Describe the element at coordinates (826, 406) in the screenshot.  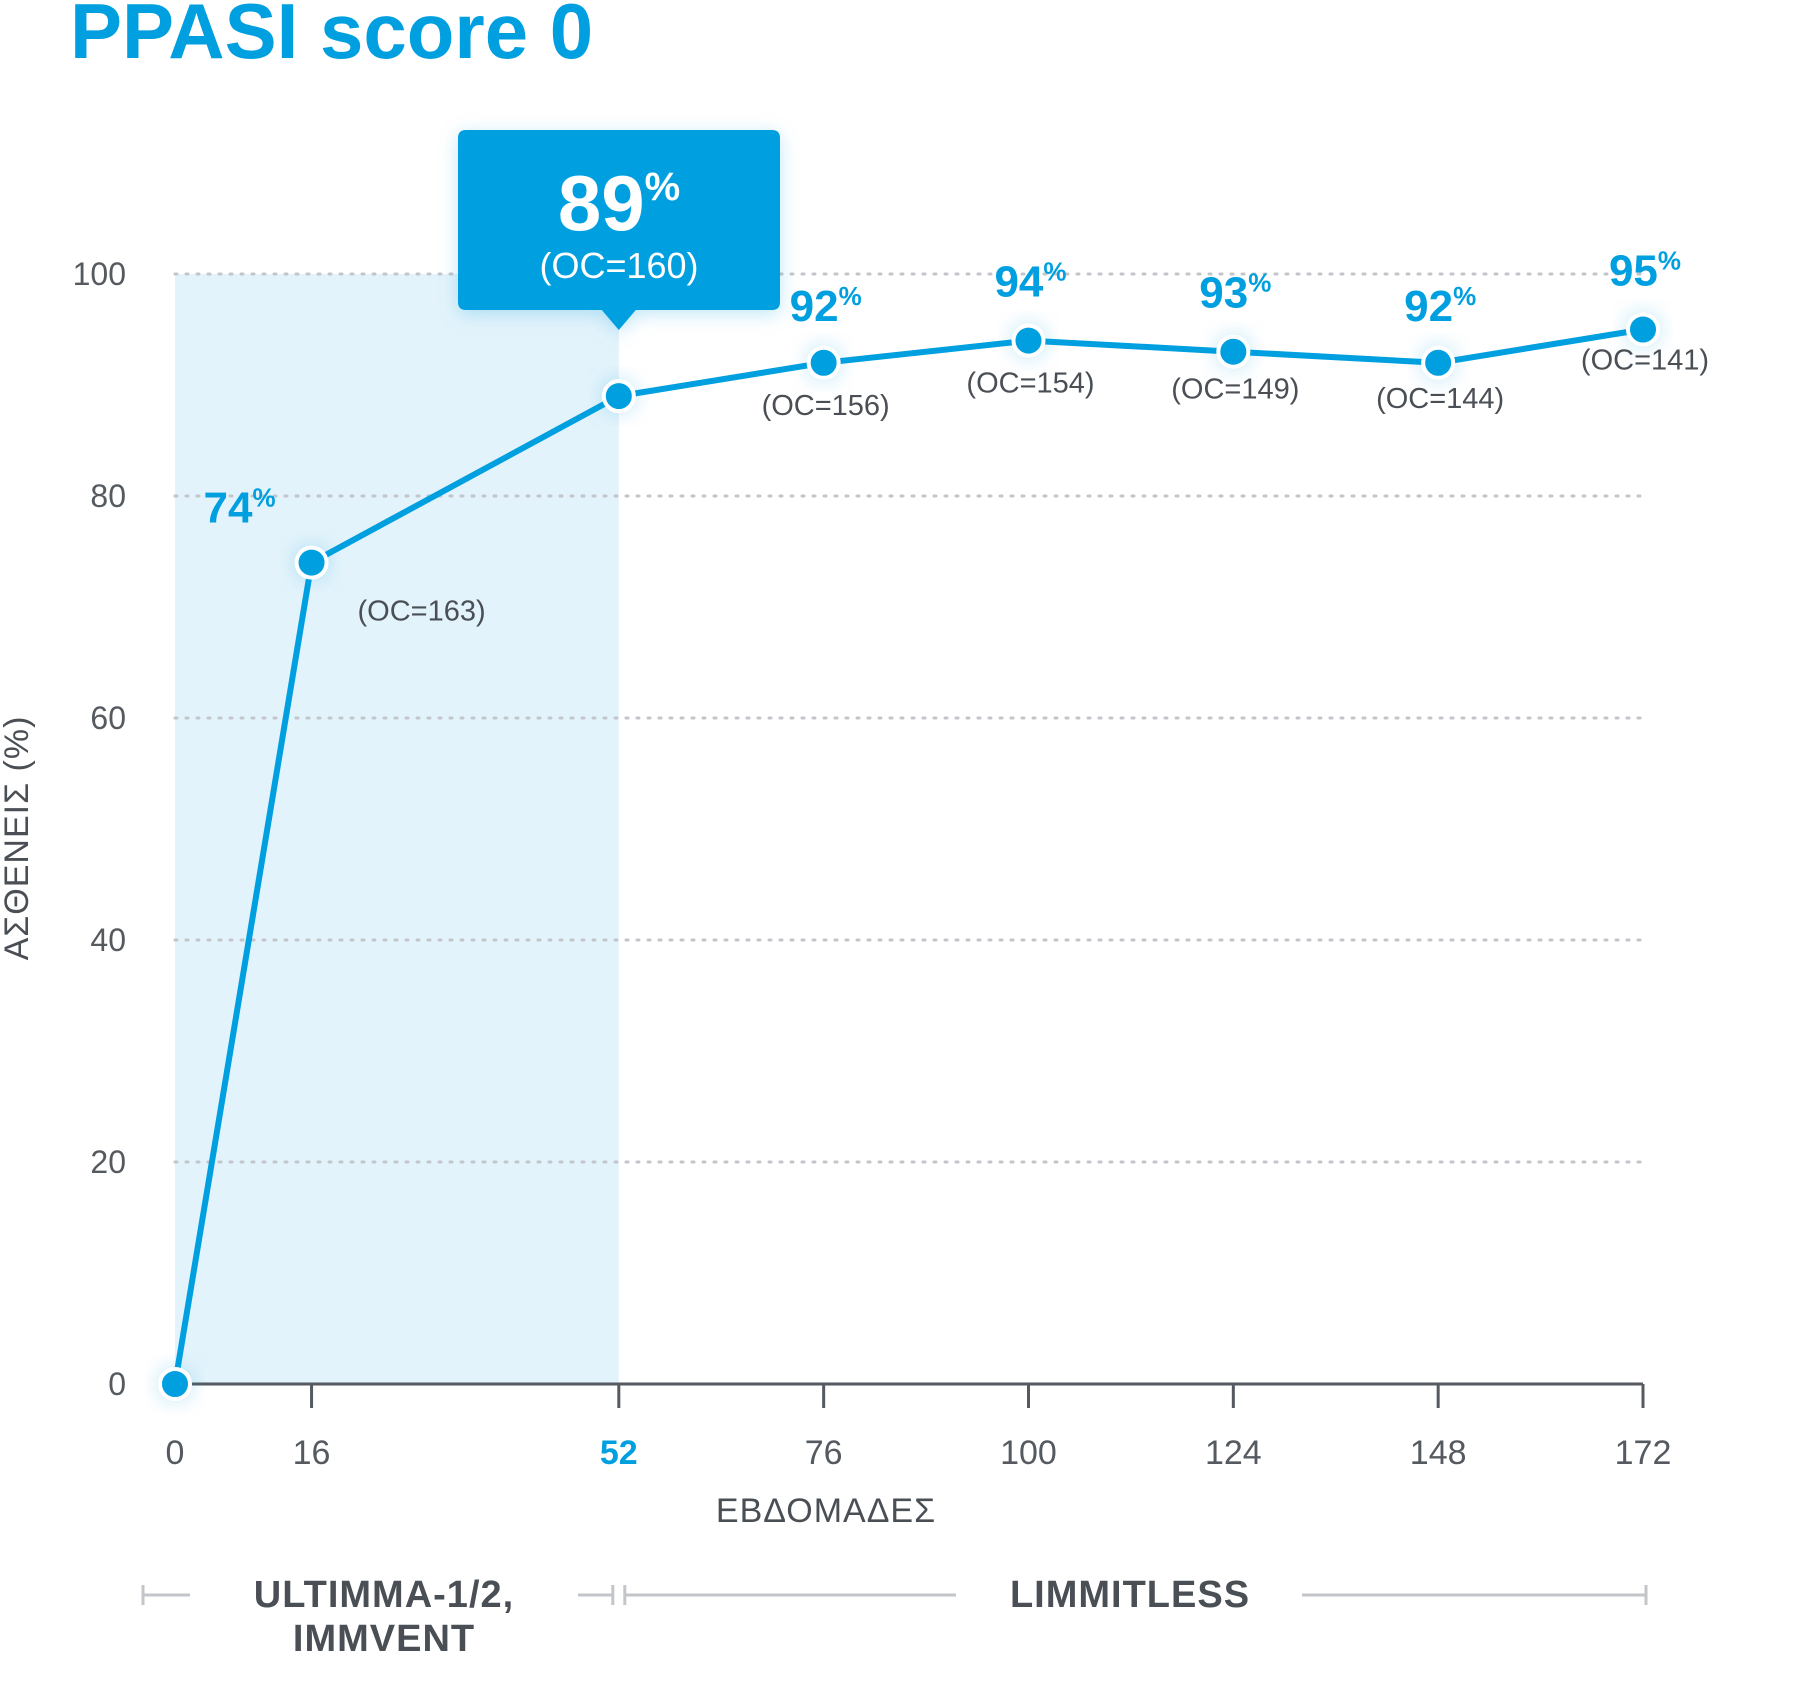
I see `oc-label-week-76: (OC=156)` at that location.